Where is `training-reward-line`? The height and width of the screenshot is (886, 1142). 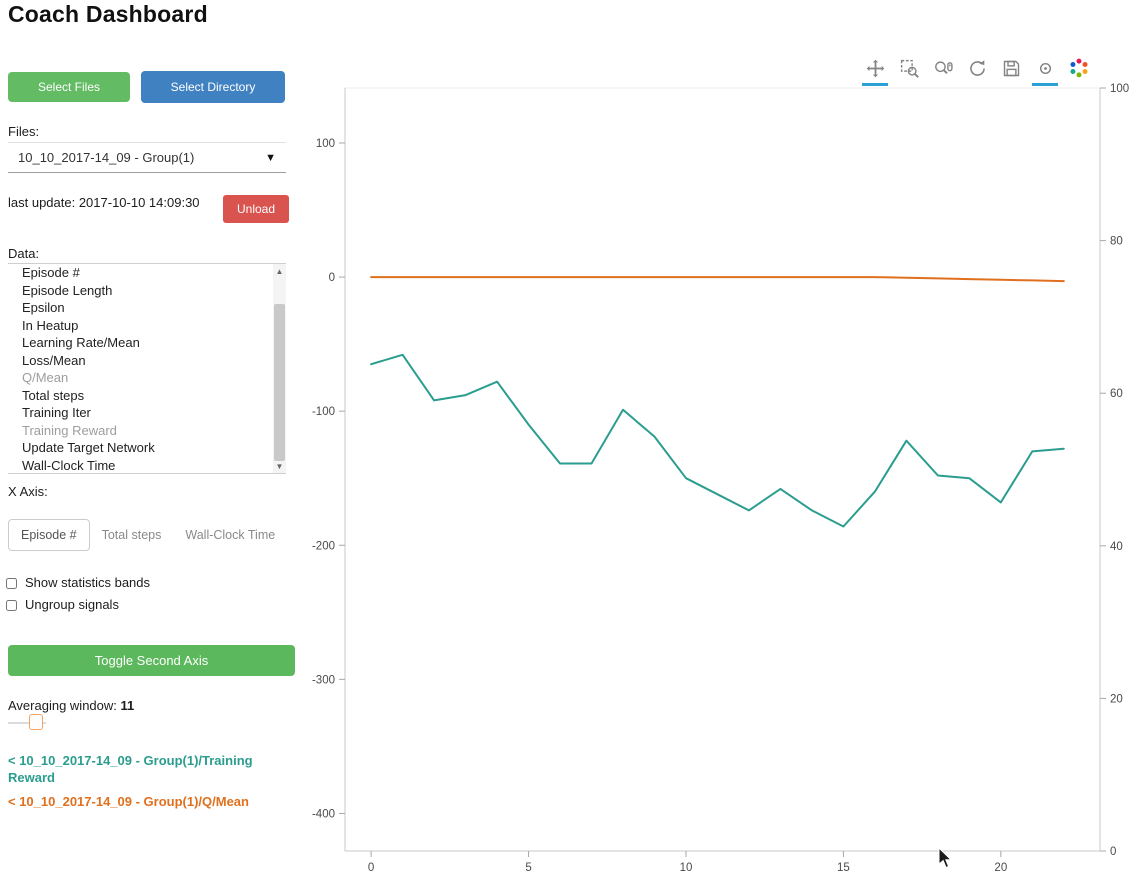
training-reward-line is located at coordinates (717, 440).